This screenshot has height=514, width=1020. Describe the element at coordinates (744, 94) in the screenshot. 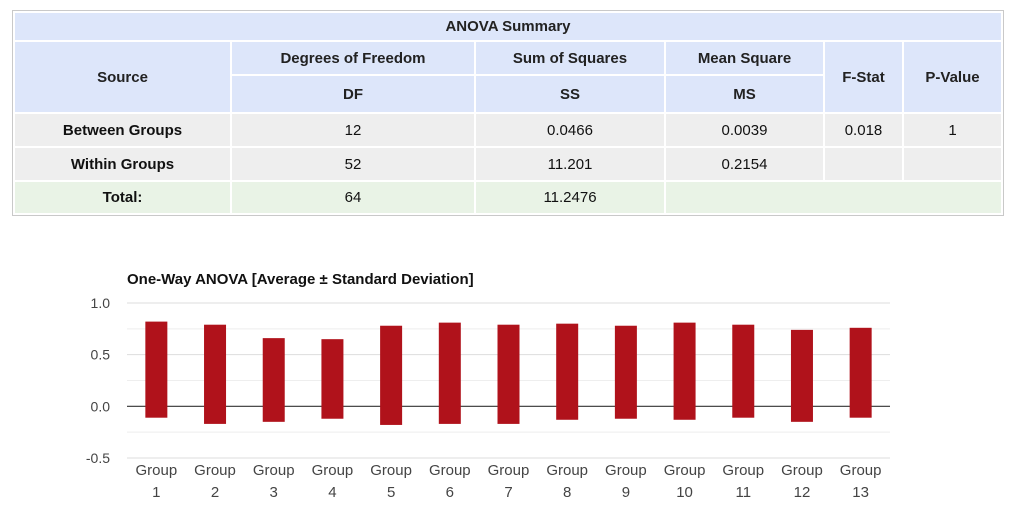

I see `header-ms: MS` at that location.